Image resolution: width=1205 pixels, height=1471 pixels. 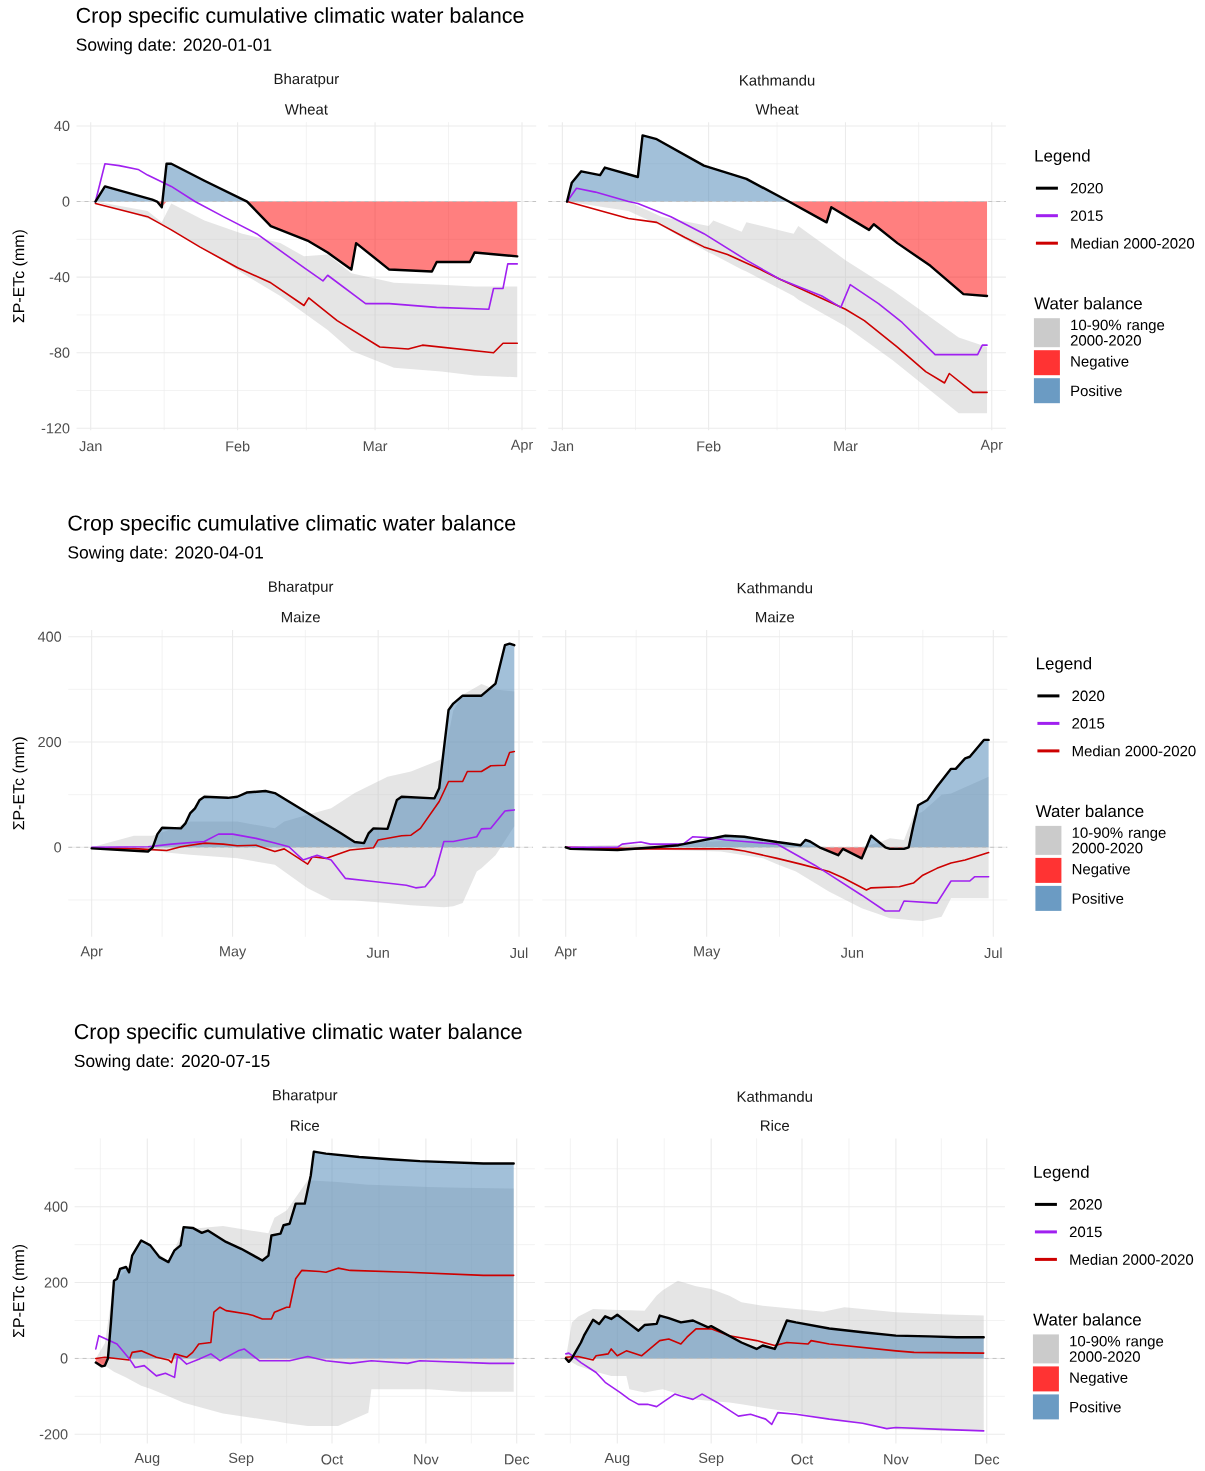 I want to click on chart-subtitle: Sowing date: 2020-07-15, so click(x=172, y=1062).